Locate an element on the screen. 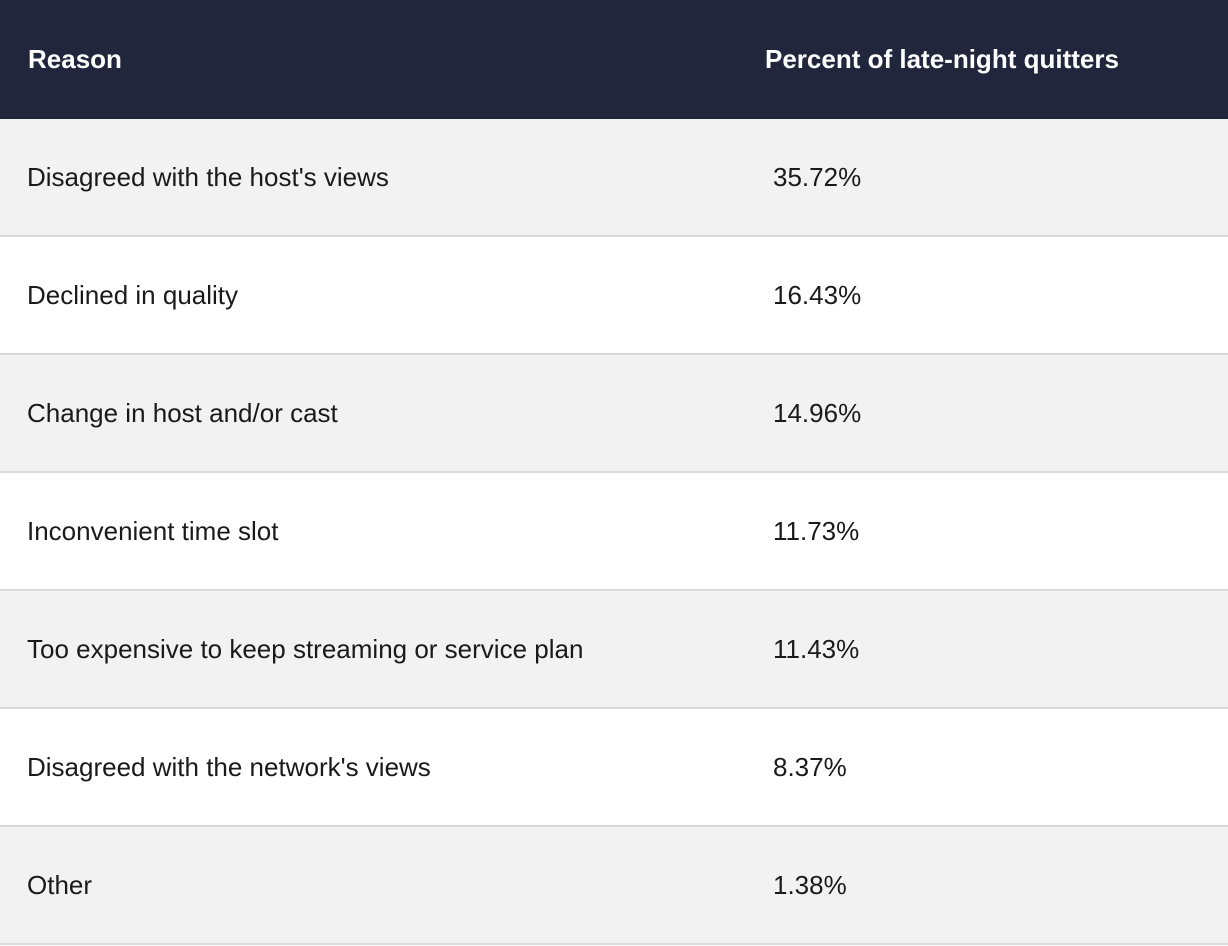 This screenshot has width=1228, height=946. row-reason: Inconvenient time slot is located at coordinates (153, 530).